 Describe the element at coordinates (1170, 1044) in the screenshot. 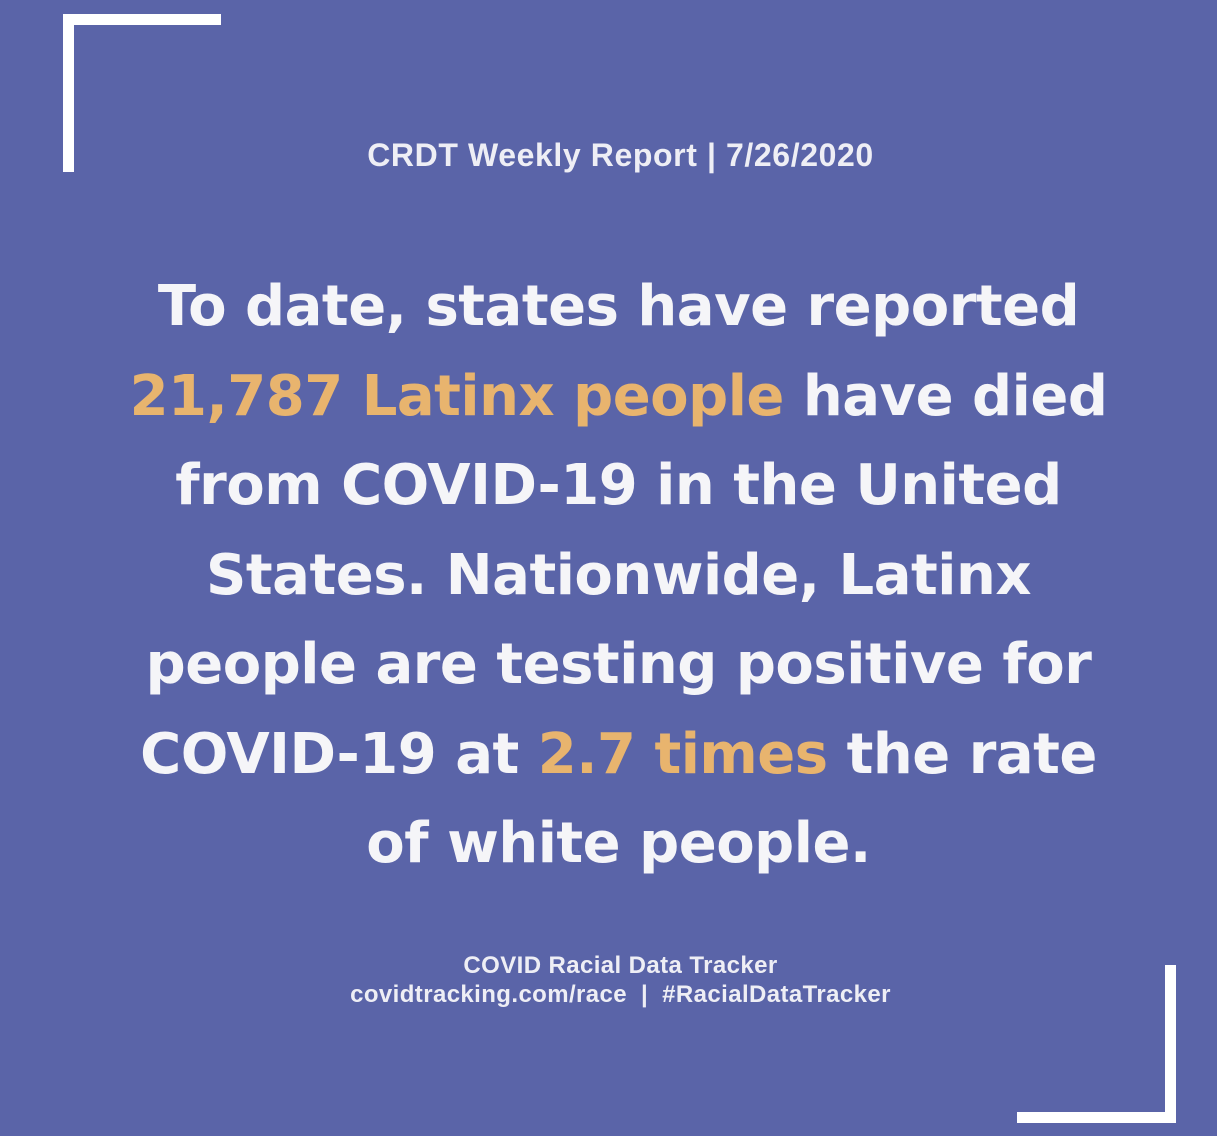

I see `corner-bracket-bottom-right-vertical` at that location.